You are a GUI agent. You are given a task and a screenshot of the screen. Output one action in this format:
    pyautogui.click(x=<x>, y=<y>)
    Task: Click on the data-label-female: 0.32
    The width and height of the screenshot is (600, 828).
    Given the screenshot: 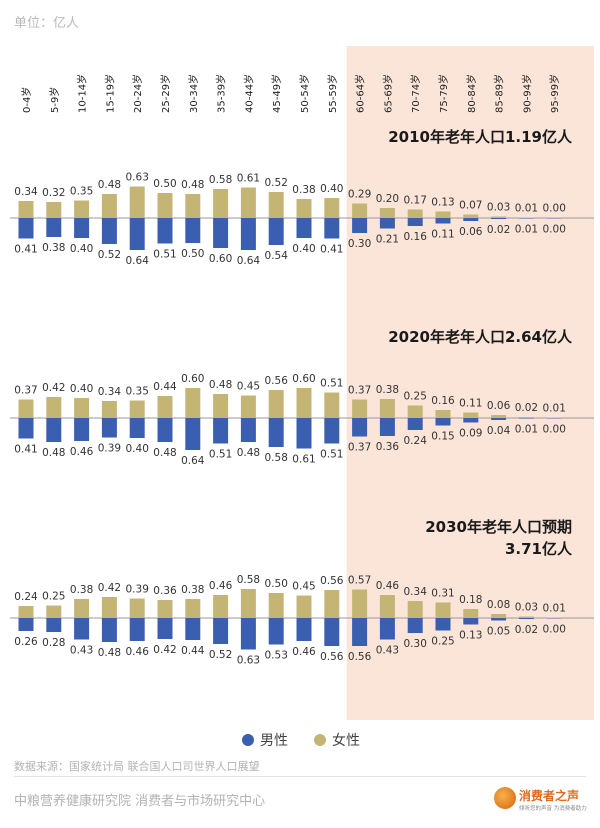 What is the action you would take?
    pyautogui.click(x=53, y=193)
    